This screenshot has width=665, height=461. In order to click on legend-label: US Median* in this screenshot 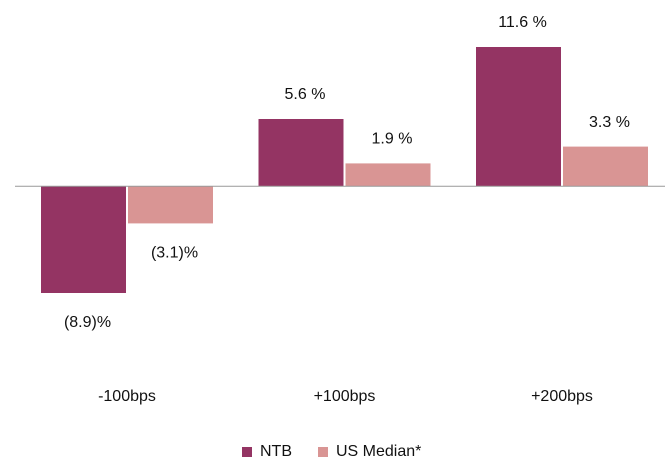, I will do `click(378, 451)`.